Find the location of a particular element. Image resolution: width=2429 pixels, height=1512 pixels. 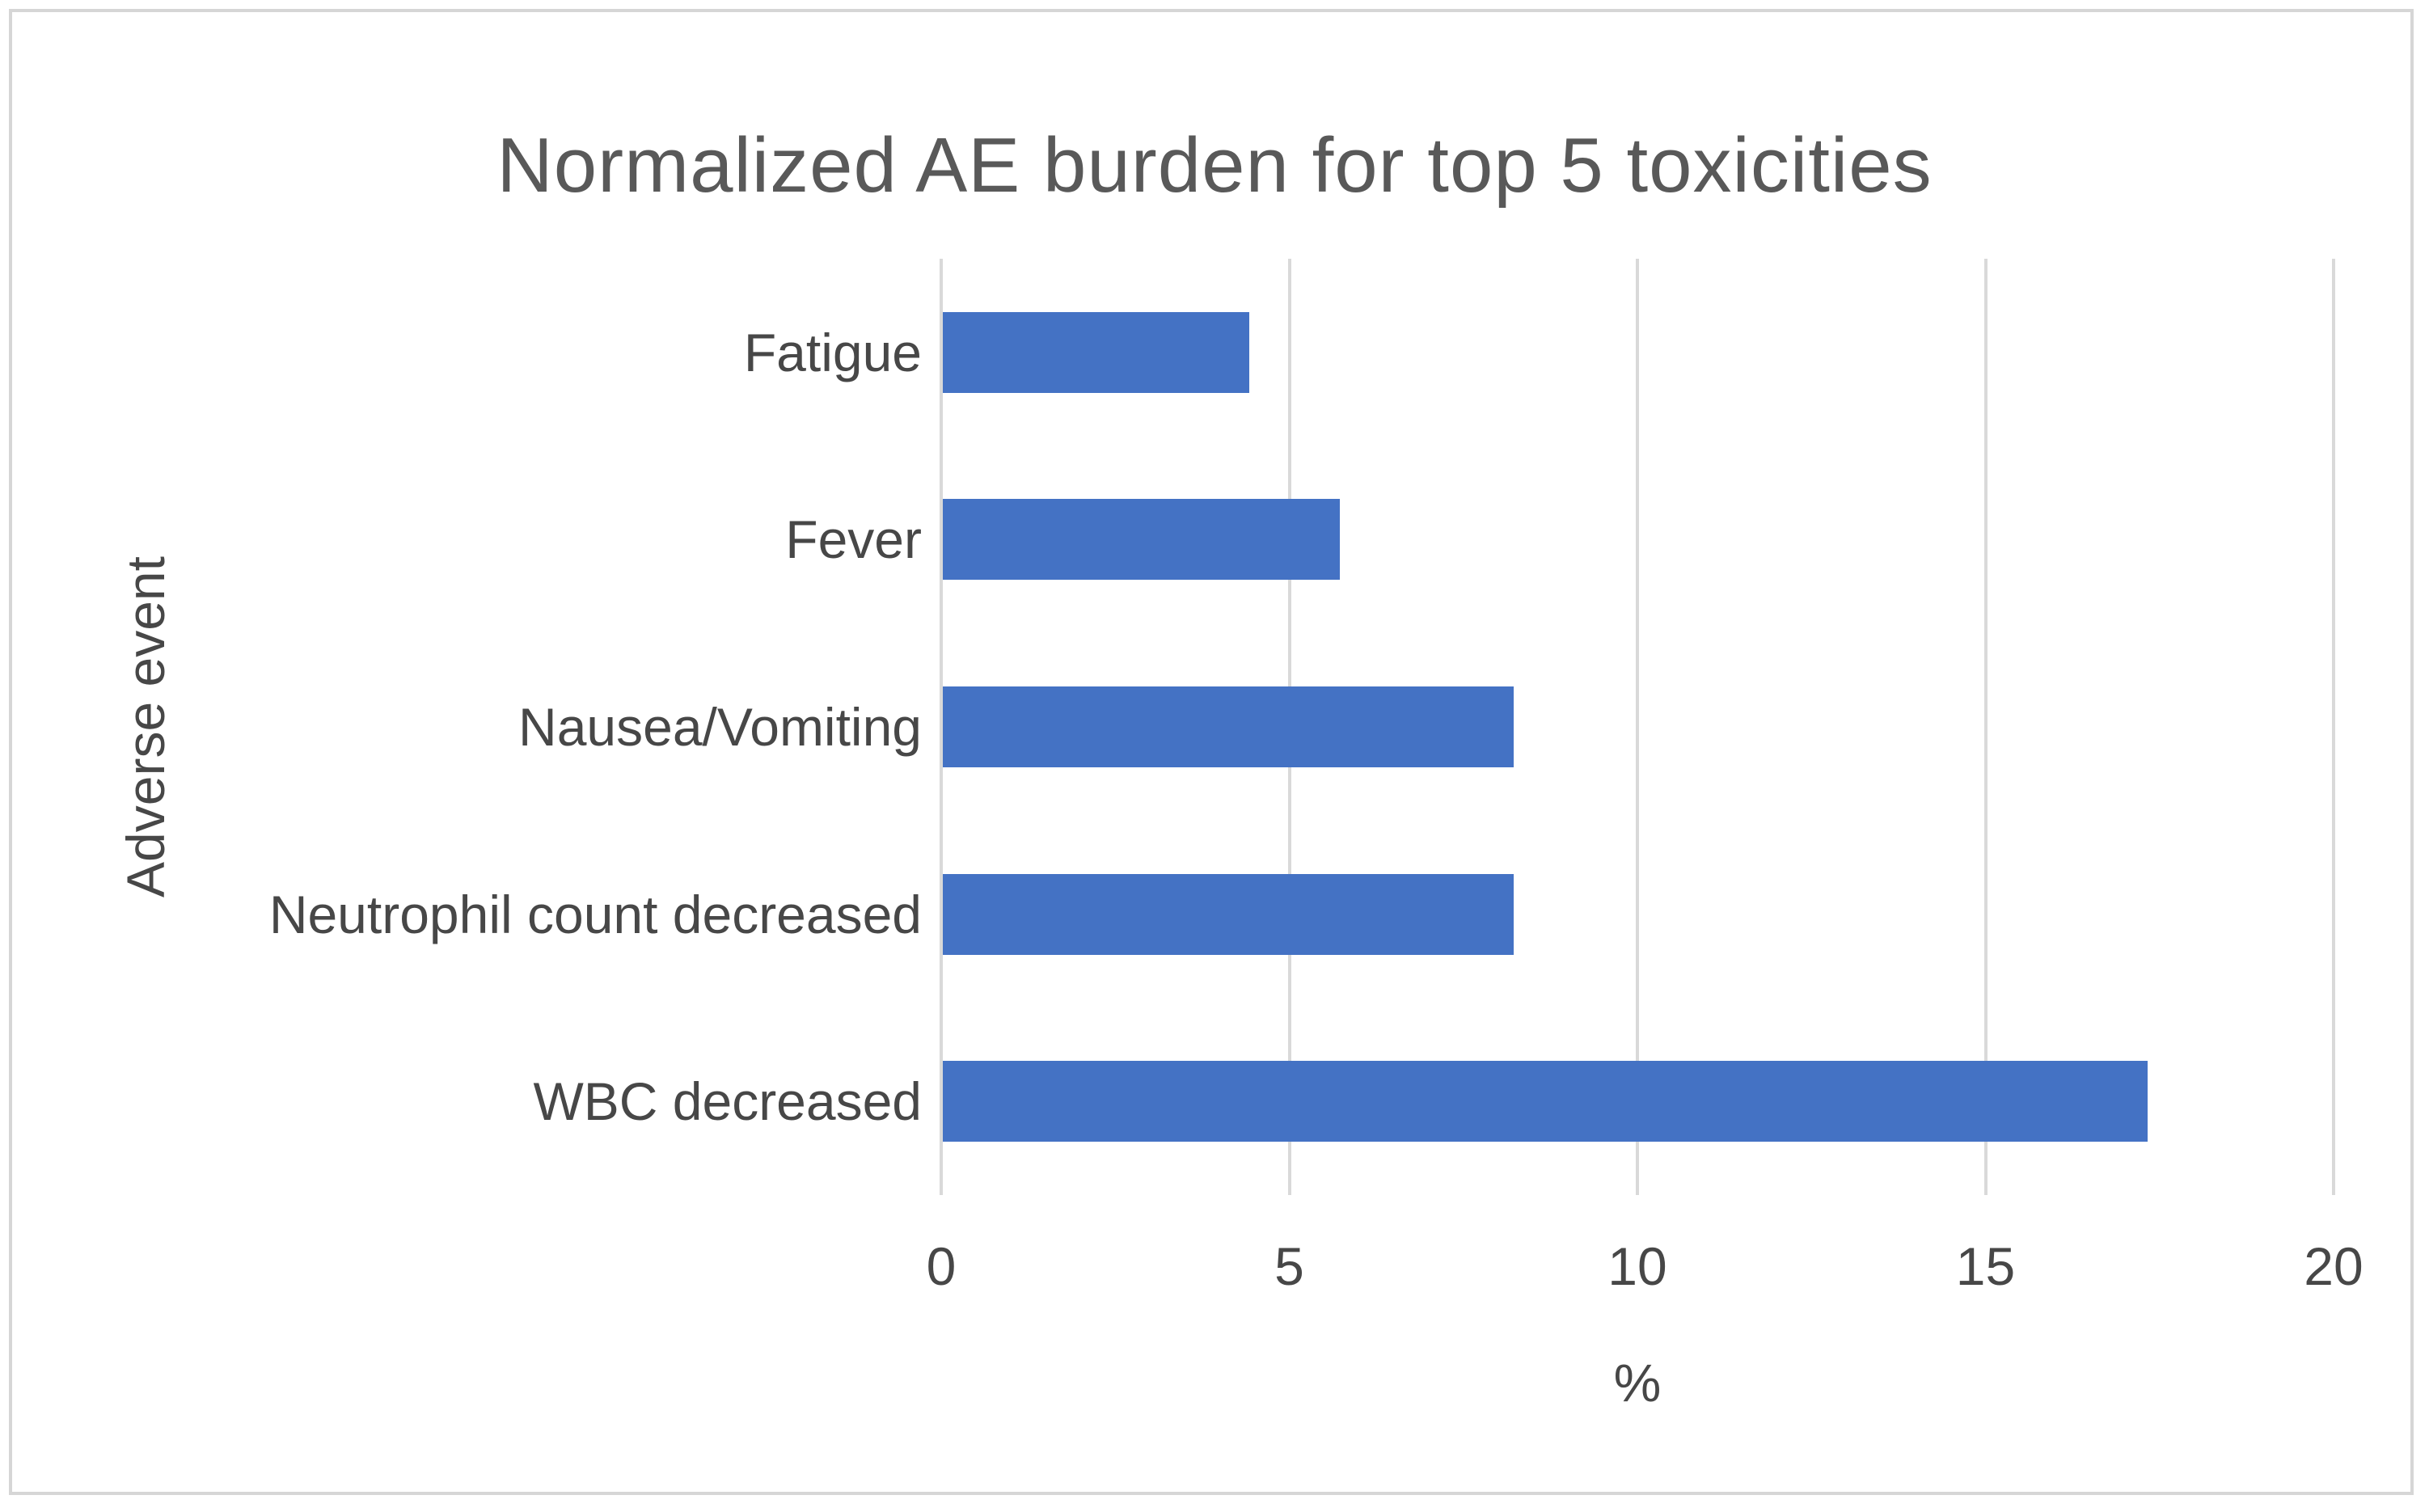

y-axis-title: Adverse event is located at coordinates (145, 726).